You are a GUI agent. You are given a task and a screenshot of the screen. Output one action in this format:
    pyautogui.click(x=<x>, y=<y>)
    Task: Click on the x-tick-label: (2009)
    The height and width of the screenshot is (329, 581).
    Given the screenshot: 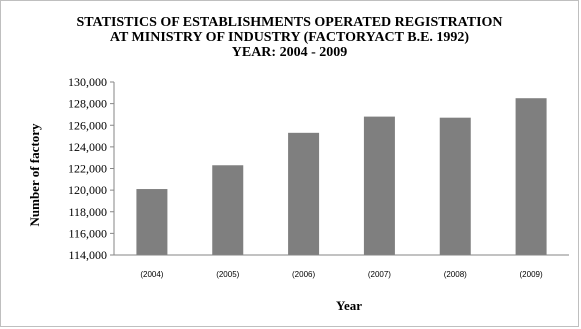 What is the action you would take?
    pyautogui.click(x=531, y=274)
    